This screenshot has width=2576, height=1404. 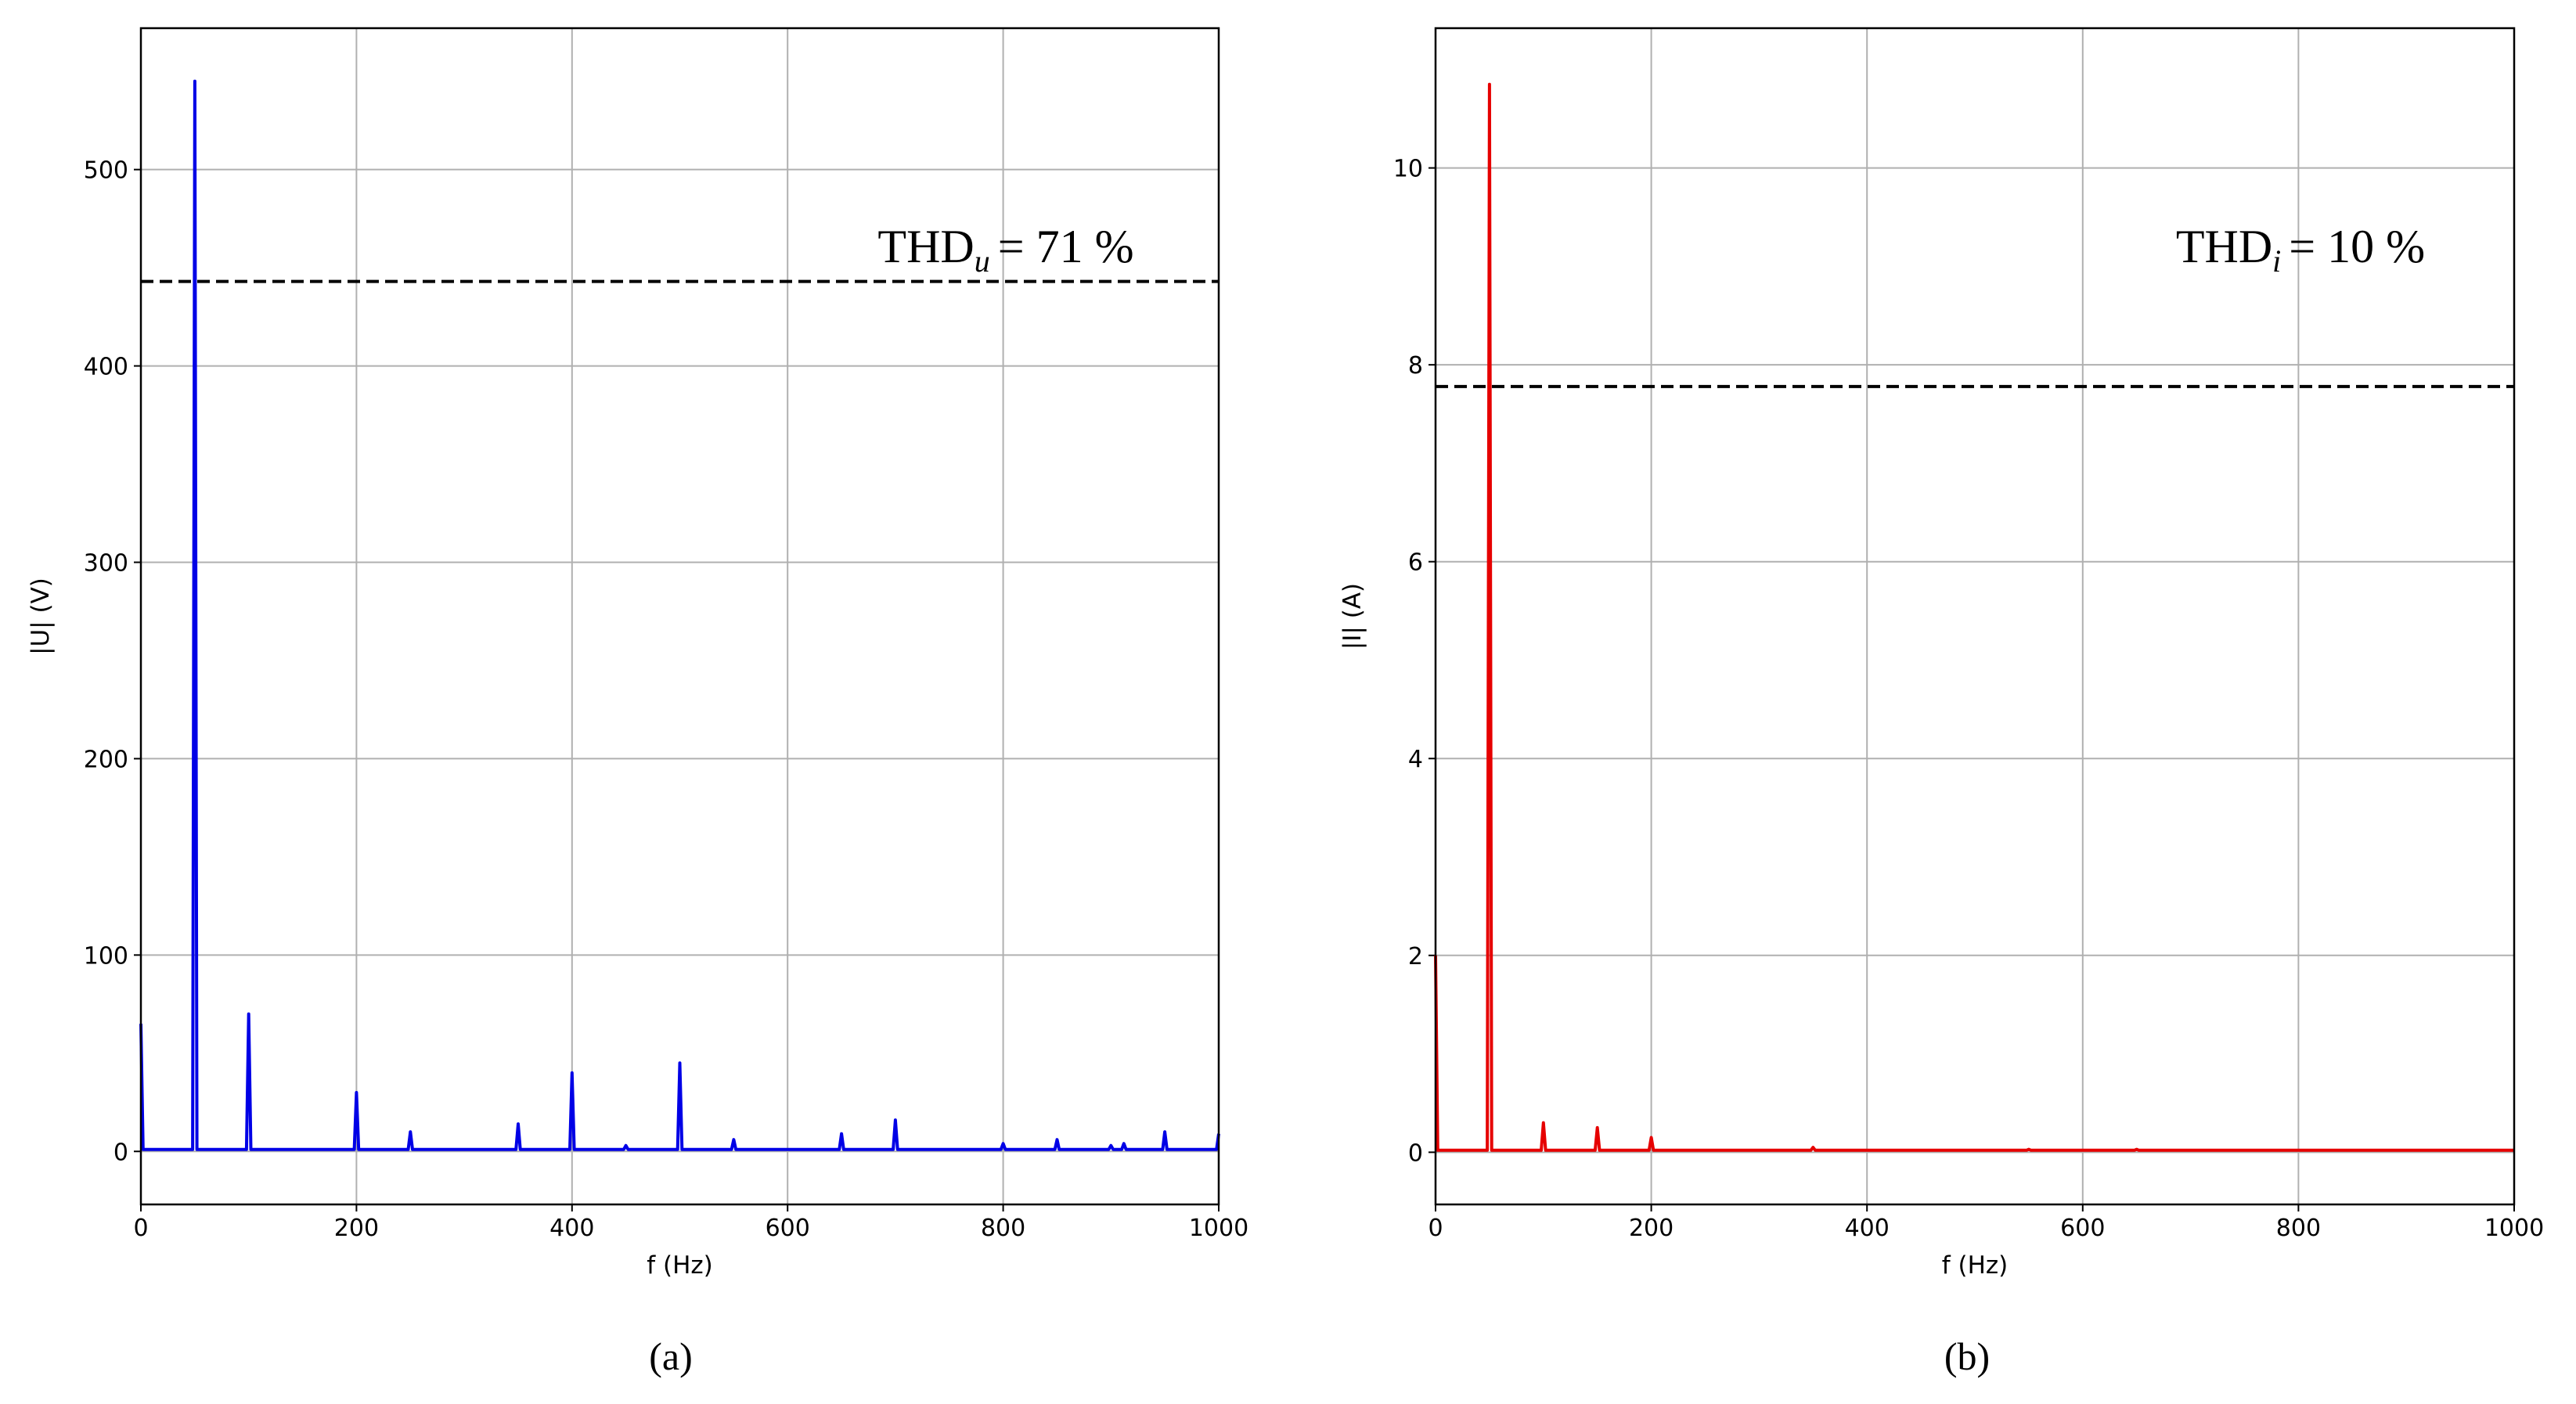 What do you see at coordinates (41, 616) in the screenshot?
I see `y-axis-label: |U| (V)` at bounding box center [41, 616].